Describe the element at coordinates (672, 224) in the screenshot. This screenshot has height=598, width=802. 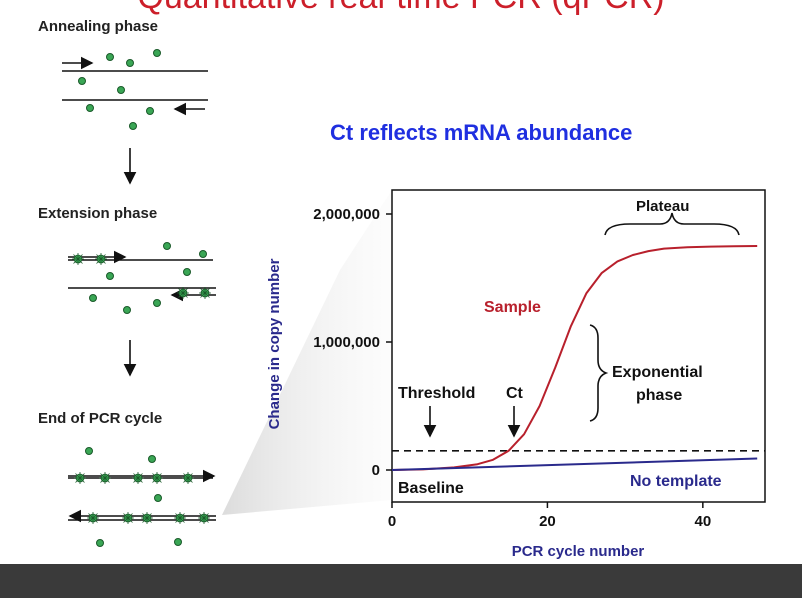
I see `plateau-brace` at that location.